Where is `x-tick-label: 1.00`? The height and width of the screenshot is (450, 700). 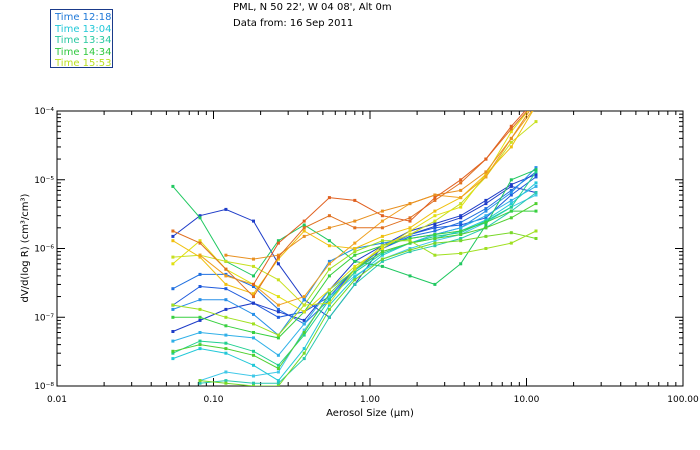 x-tick-label: 1.00 is located at coordinates (370, 400).